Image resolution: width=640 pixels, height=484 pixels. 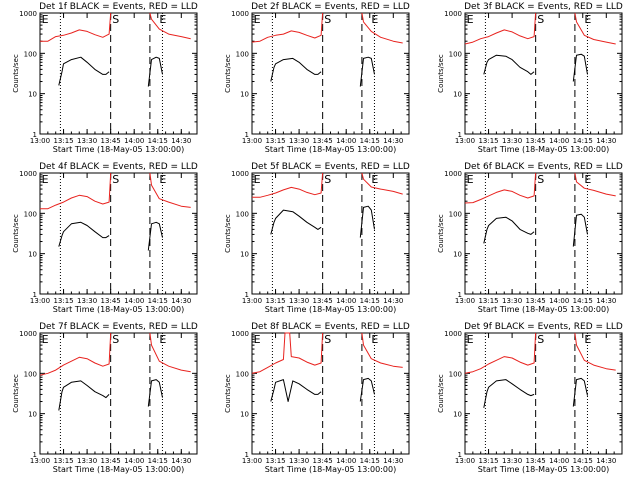 What do you see at coordinates (543, 7) in the screenshot?
I see `chart-title: Det 3f BLACK = Events, RED = LLD` at bounding box center [543, 7].